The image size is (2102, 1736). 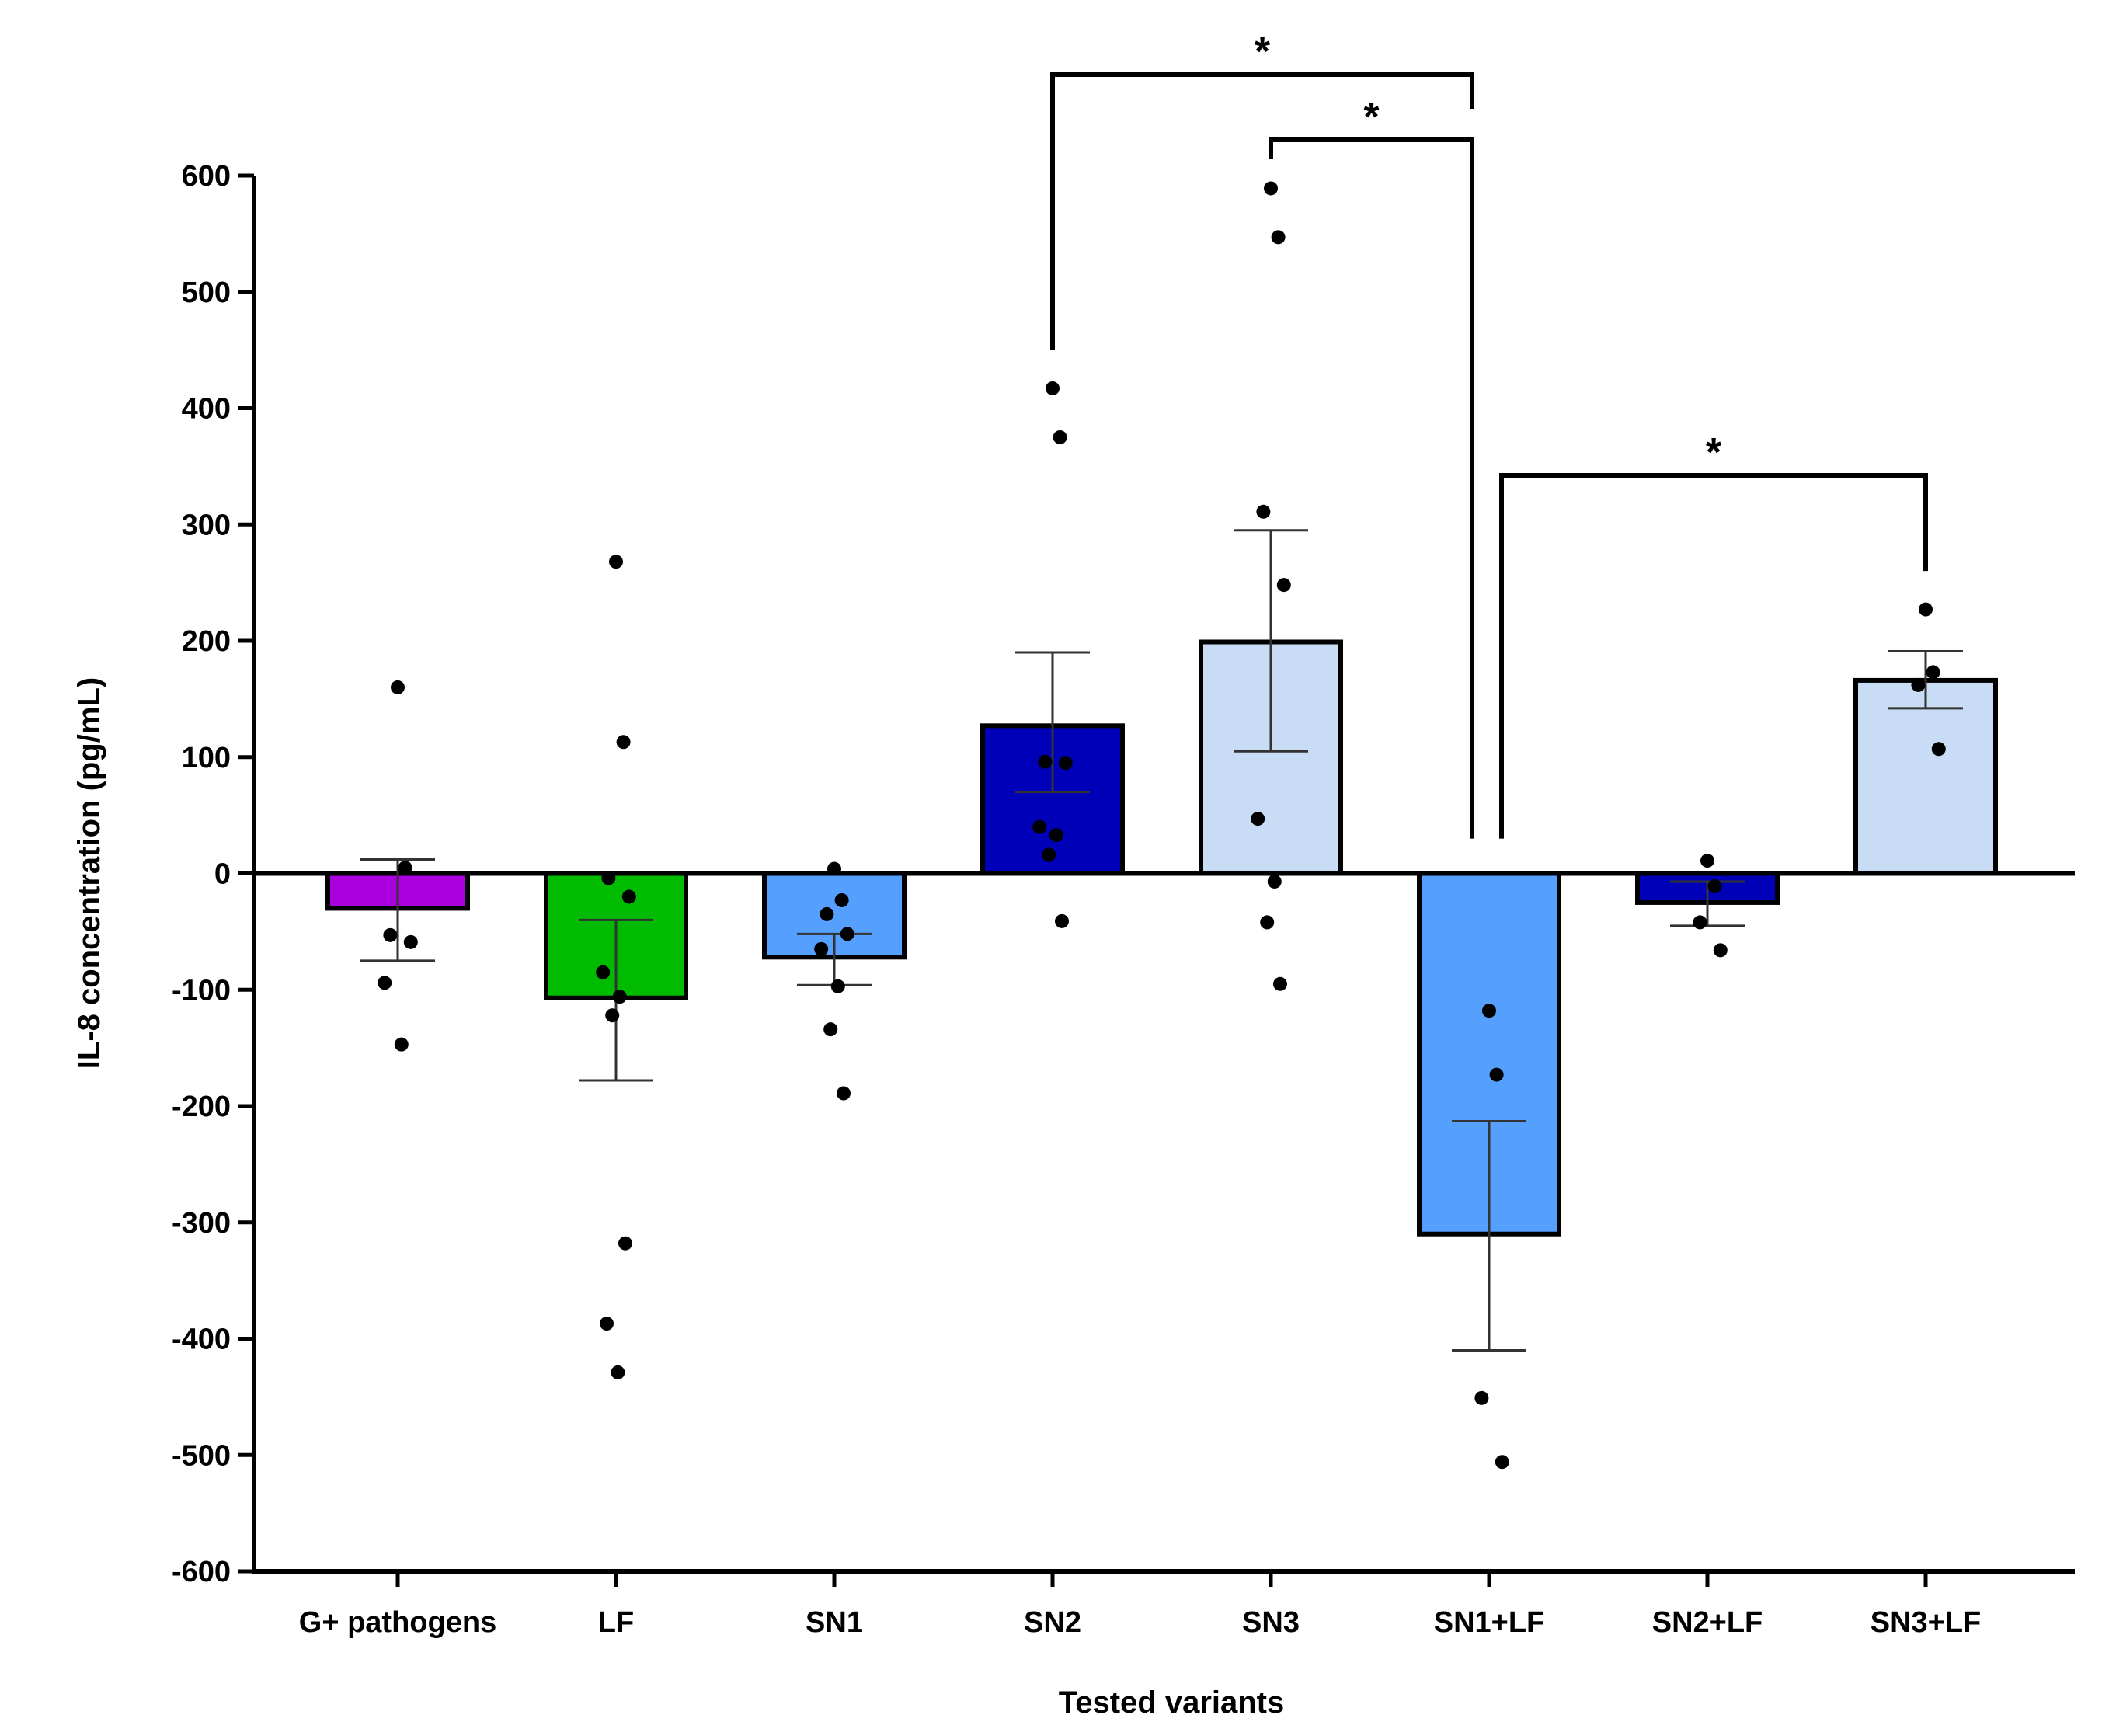 I want to click on y-axis-title: IL-8 concentration (pg/mL), so click(x=89, y=873).